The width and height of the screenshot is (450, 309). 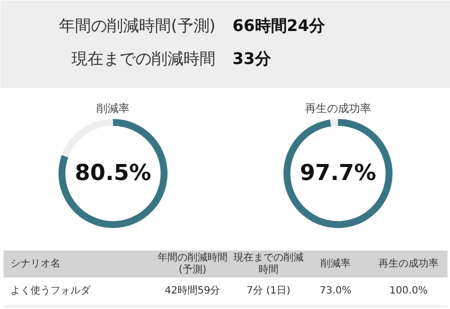 What do you see at coordinates (279, 25) in the screenshot?
I see `text: 66時間24分` at bounding box center [279, 25].